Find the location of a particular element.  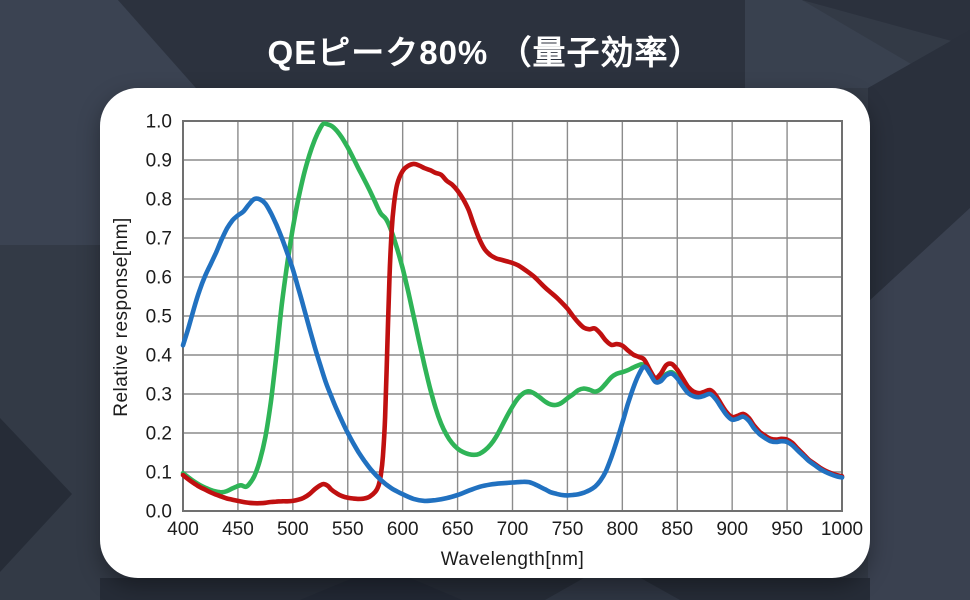

x-tick-label: 600 is located at coordinates (403, 529).